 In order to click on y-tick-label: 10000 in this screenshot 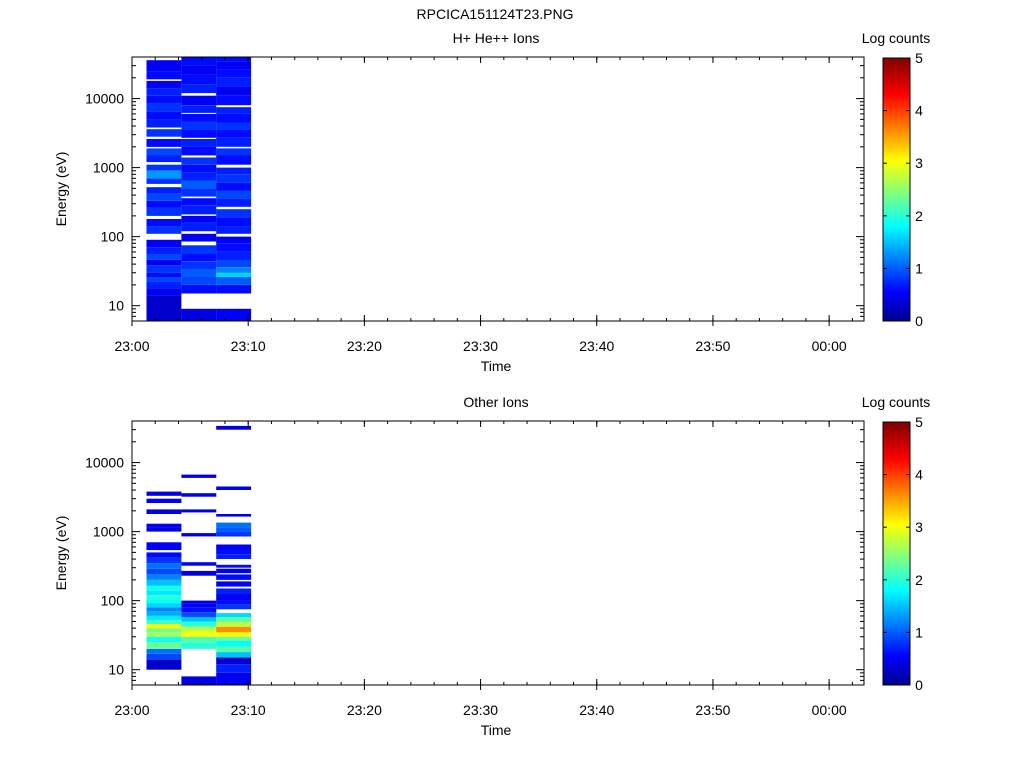, I will do `click(104, 463)`.